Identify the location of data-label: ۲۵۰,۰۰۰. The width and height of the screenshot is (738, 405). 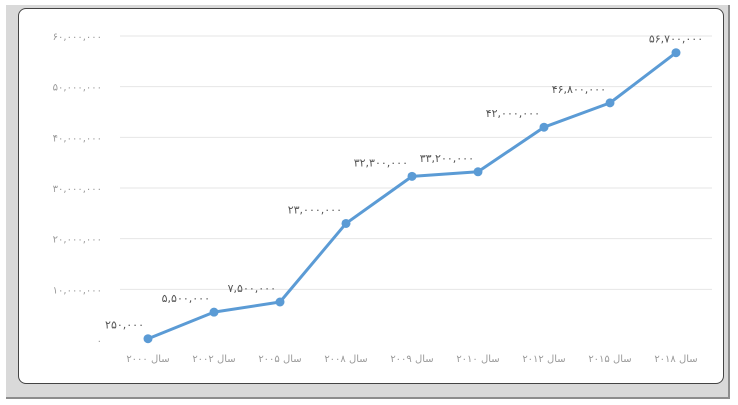
(124, 325).